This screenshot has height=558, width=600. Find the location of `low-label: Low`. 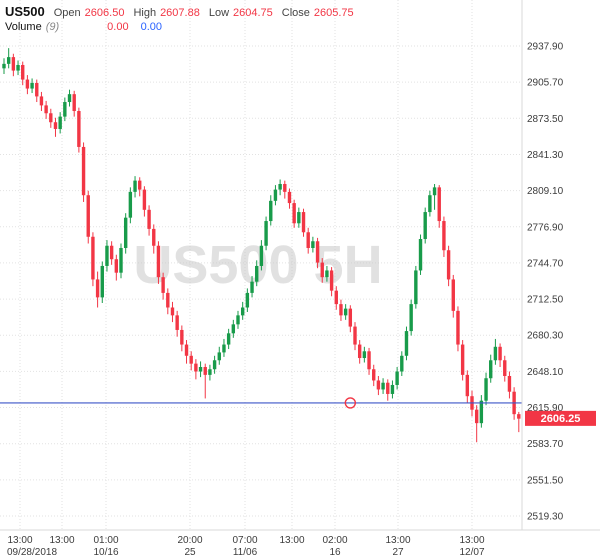

low-label: Low is located at coordinates (219, 13).